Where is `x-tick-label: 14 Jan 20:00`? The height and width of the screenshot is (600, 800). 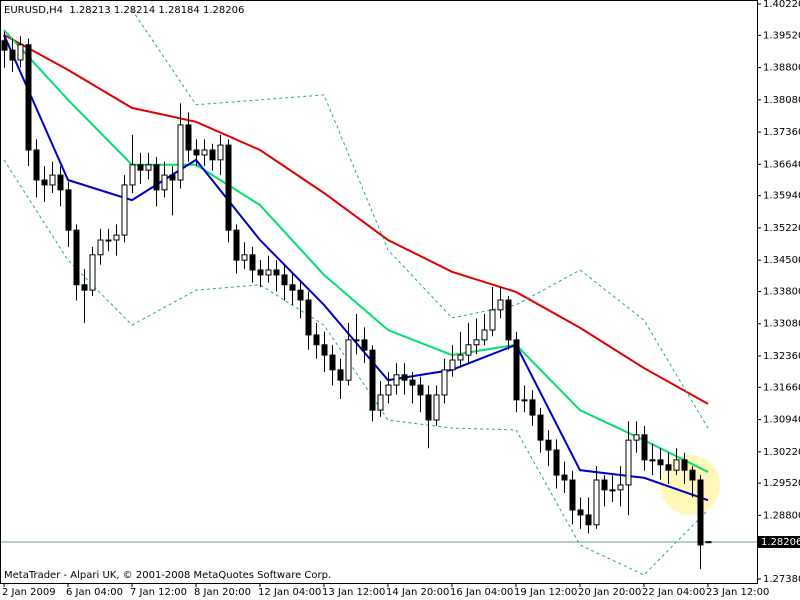
x-tick-label: 14 Jan 20:00 is located at coordinates (417, 592).